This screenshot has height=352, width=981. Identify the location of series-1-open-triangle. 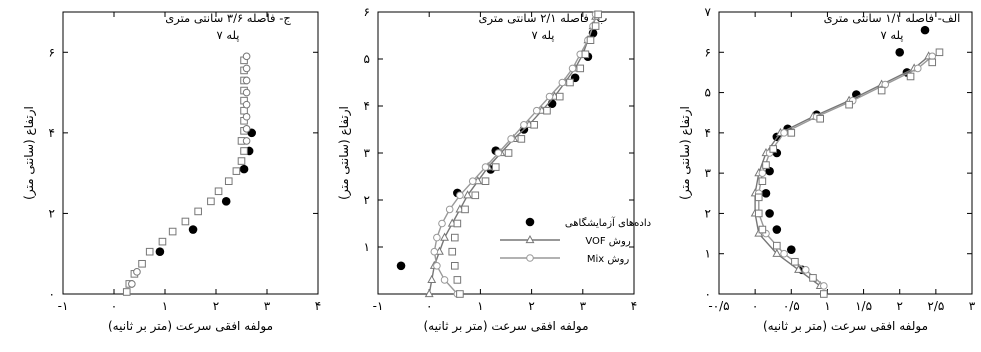
(842, 170).